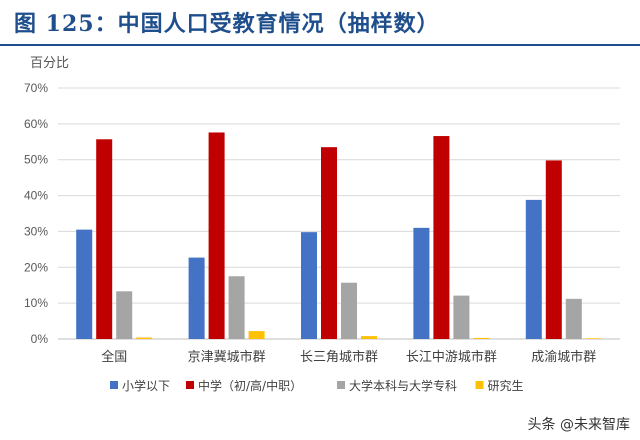 This screenshot has height=440, width=640. What do you see at coordinates (227, 24) in the screenshot?
I see `figure-title: 图 125：中国人口受教育情况（抽样数）` at bounding box center [227, 24].